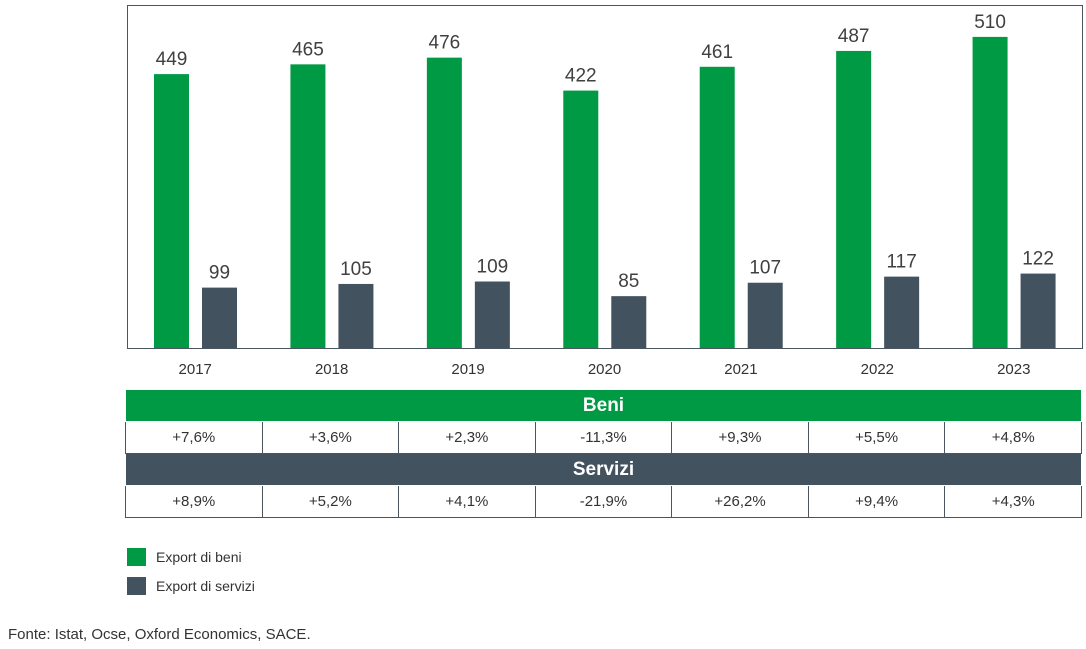 Image resolution: width=1086 pixels, height=649 pixels. I want to click on servizi-growth-cell: +4,3%, so click(1013, 501).